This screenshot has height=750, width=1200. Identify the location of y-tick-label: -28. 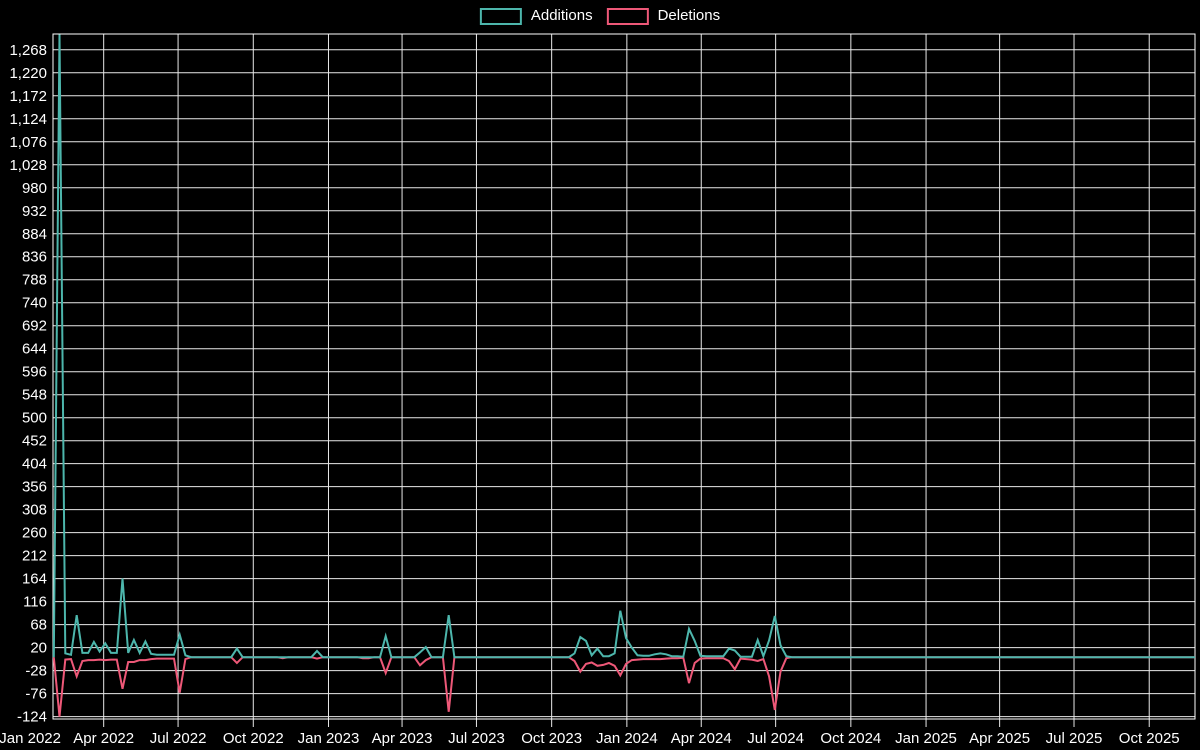
(36, 671).